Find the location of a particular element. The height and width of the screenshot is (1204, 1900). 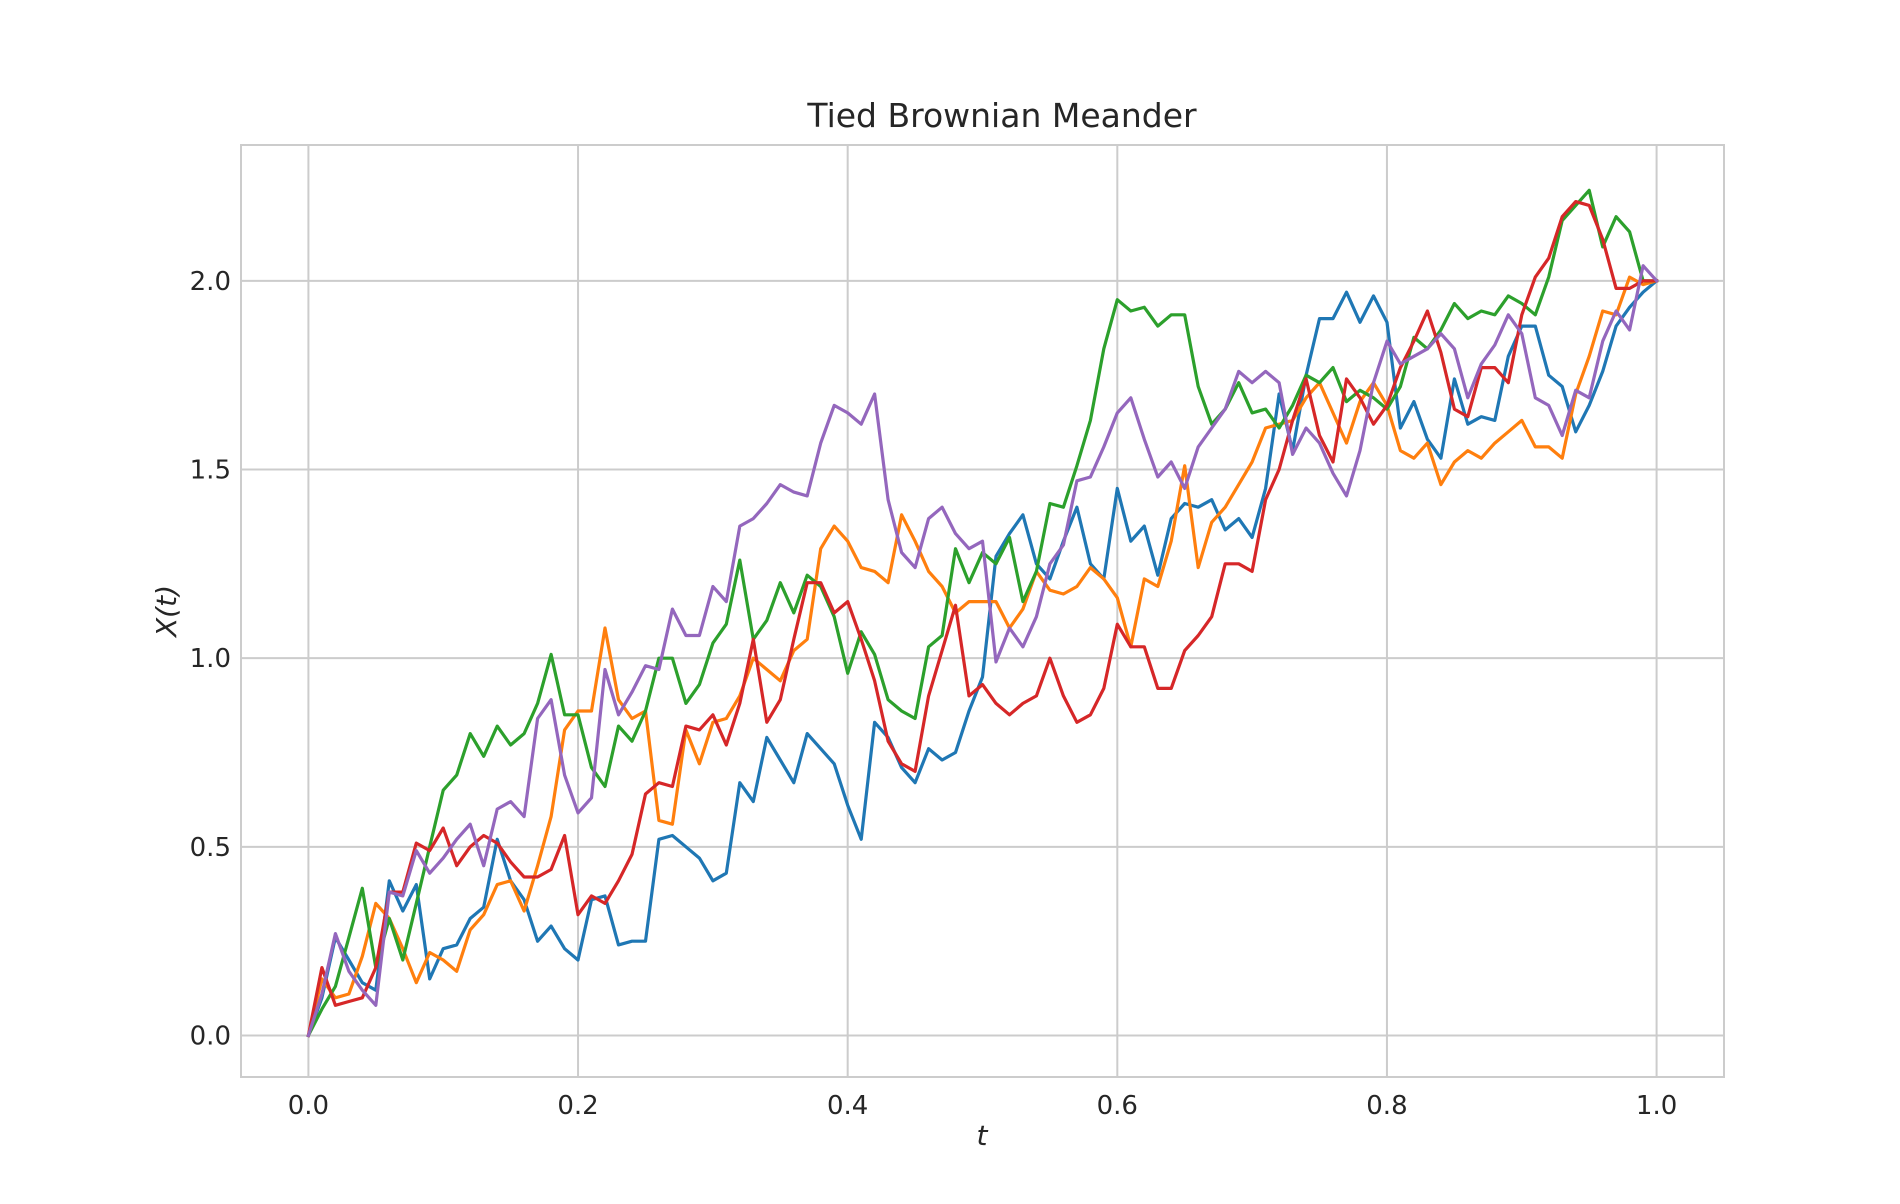

y-tick-label: 1.5 is located at coordinates (210, 471).